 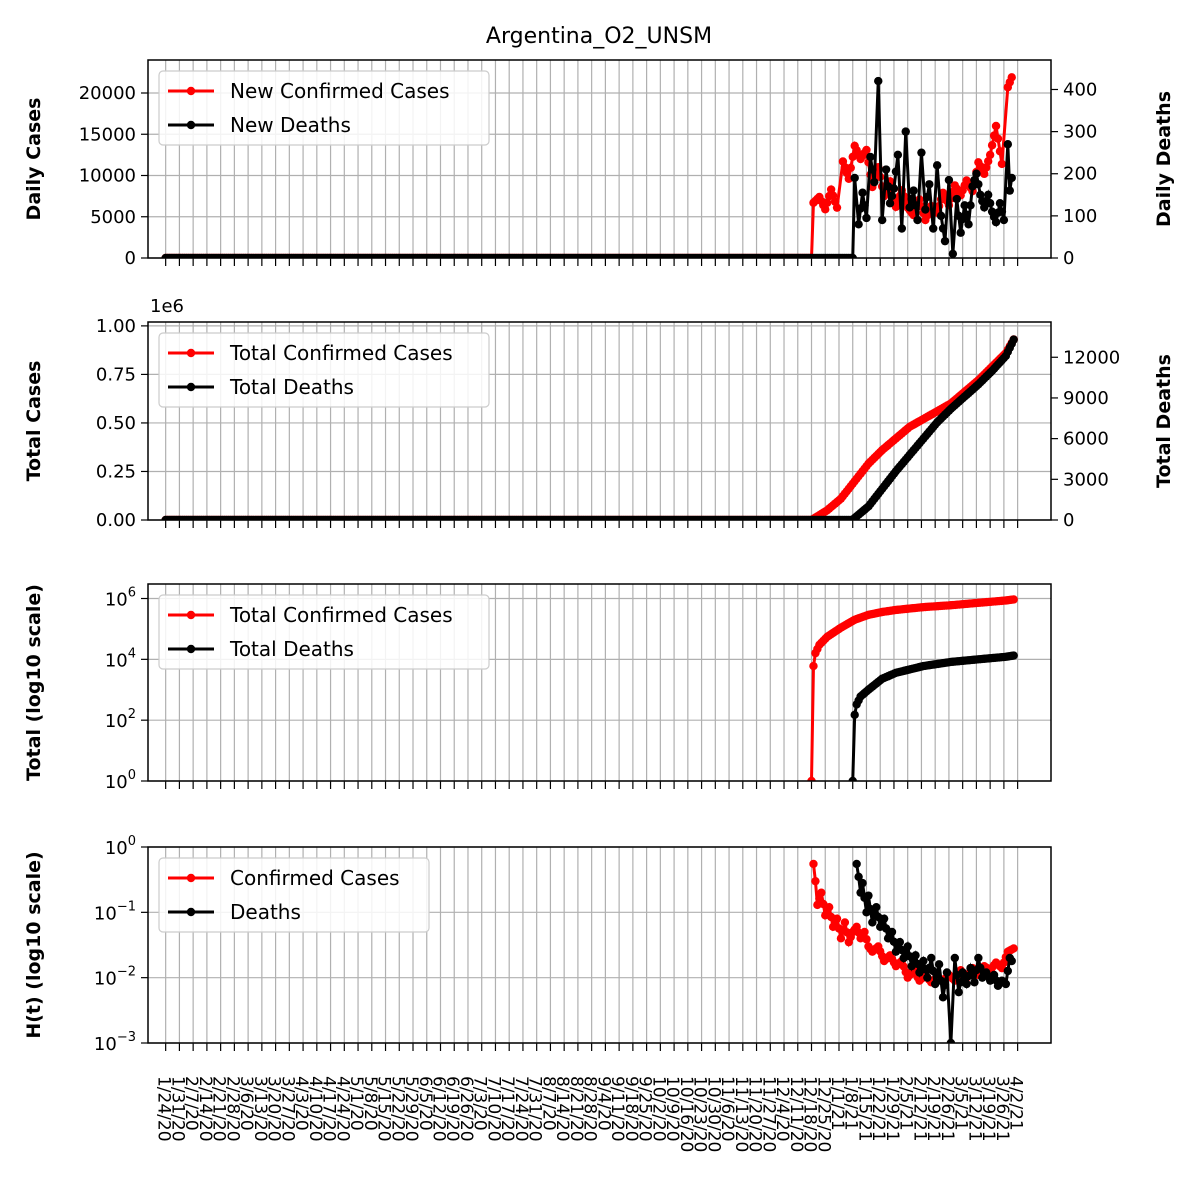 I want to click on y-axis-label: H(t) (log10 scale), so click(x=34, y=944).